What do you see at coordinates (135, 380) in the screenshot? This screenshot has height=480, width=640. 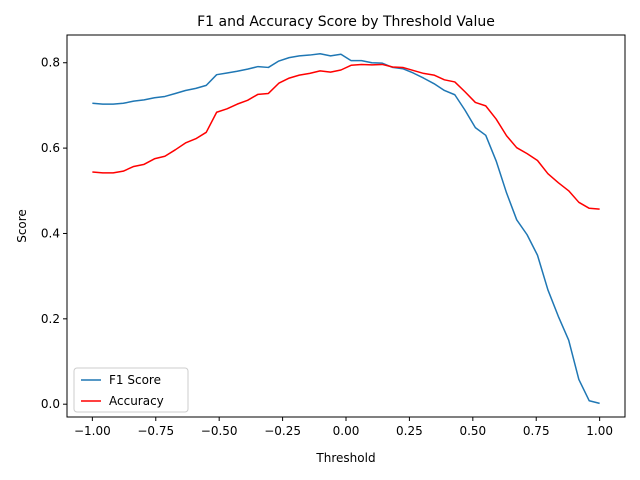 I see `legend-label-f1: F1 Score` at bounding box center [135, 380].